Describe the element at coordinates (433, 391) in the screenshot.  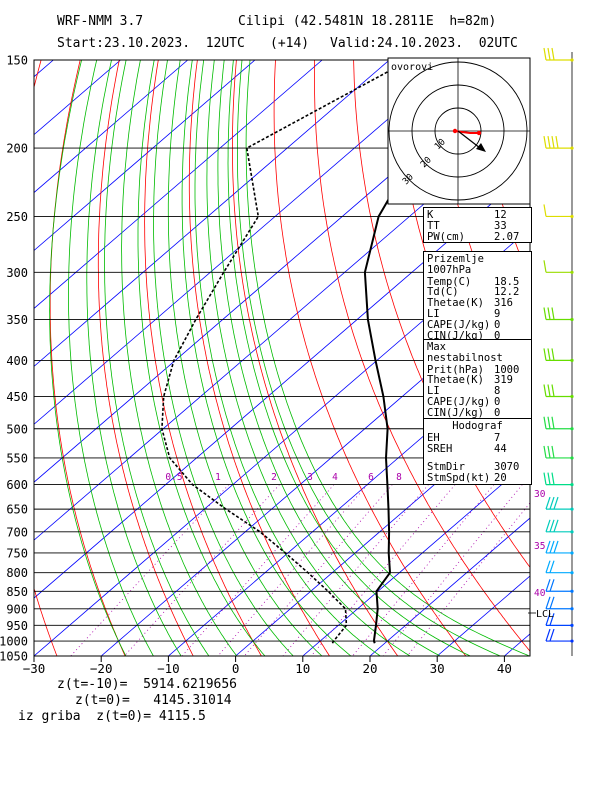
I see `max-instability-row-label: LI` at that location.